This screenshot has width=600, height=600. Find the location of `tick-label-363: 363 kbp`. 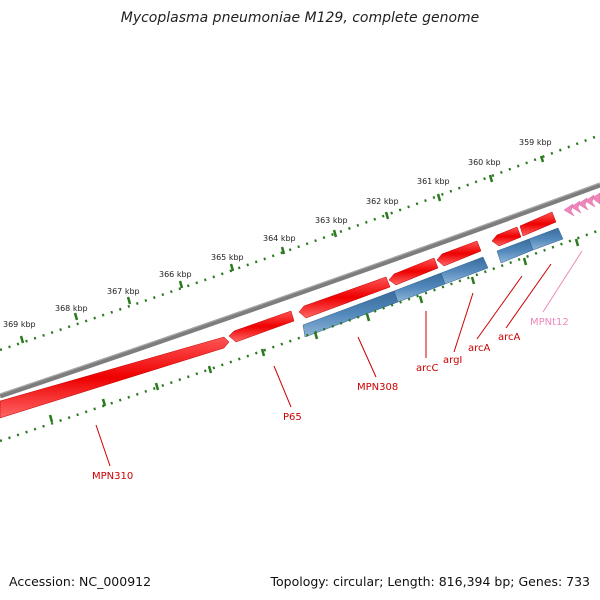

tick-label-363: 363 kbp is located at coordinates (331, 220).